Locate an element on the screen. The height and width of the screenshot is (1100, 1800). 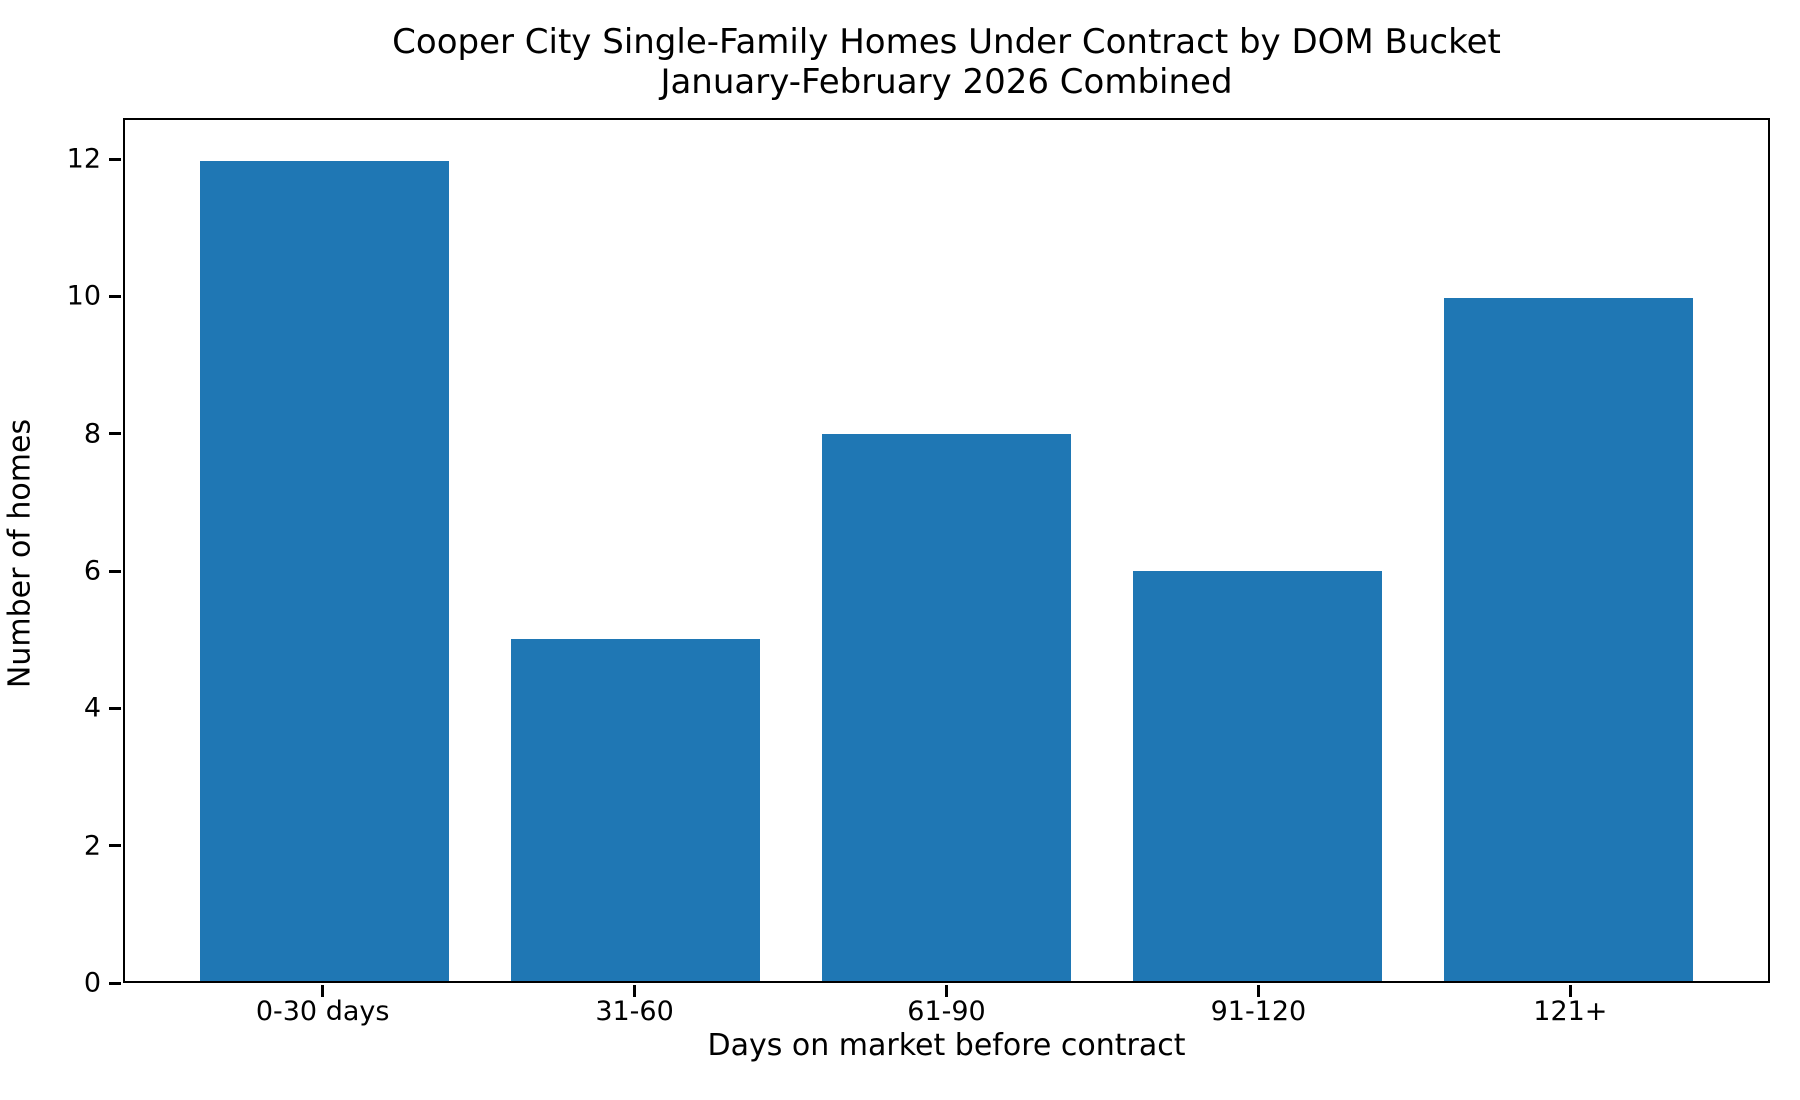
x-tick-mark-0-30 days is located at coordinates (323, 991).